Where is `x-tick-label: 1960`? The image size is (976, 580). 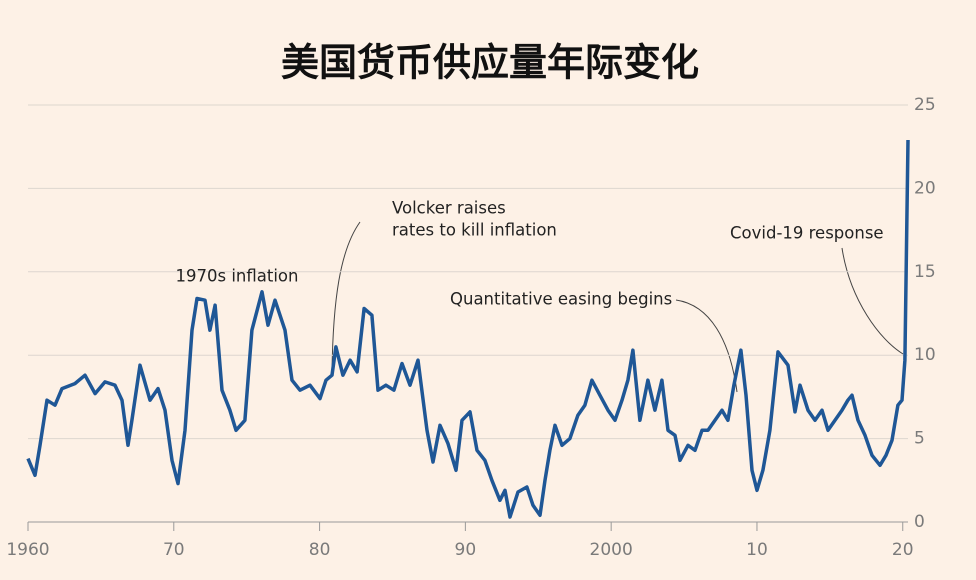
x-tick-label: 1960 is located at coordinates (27, 550).